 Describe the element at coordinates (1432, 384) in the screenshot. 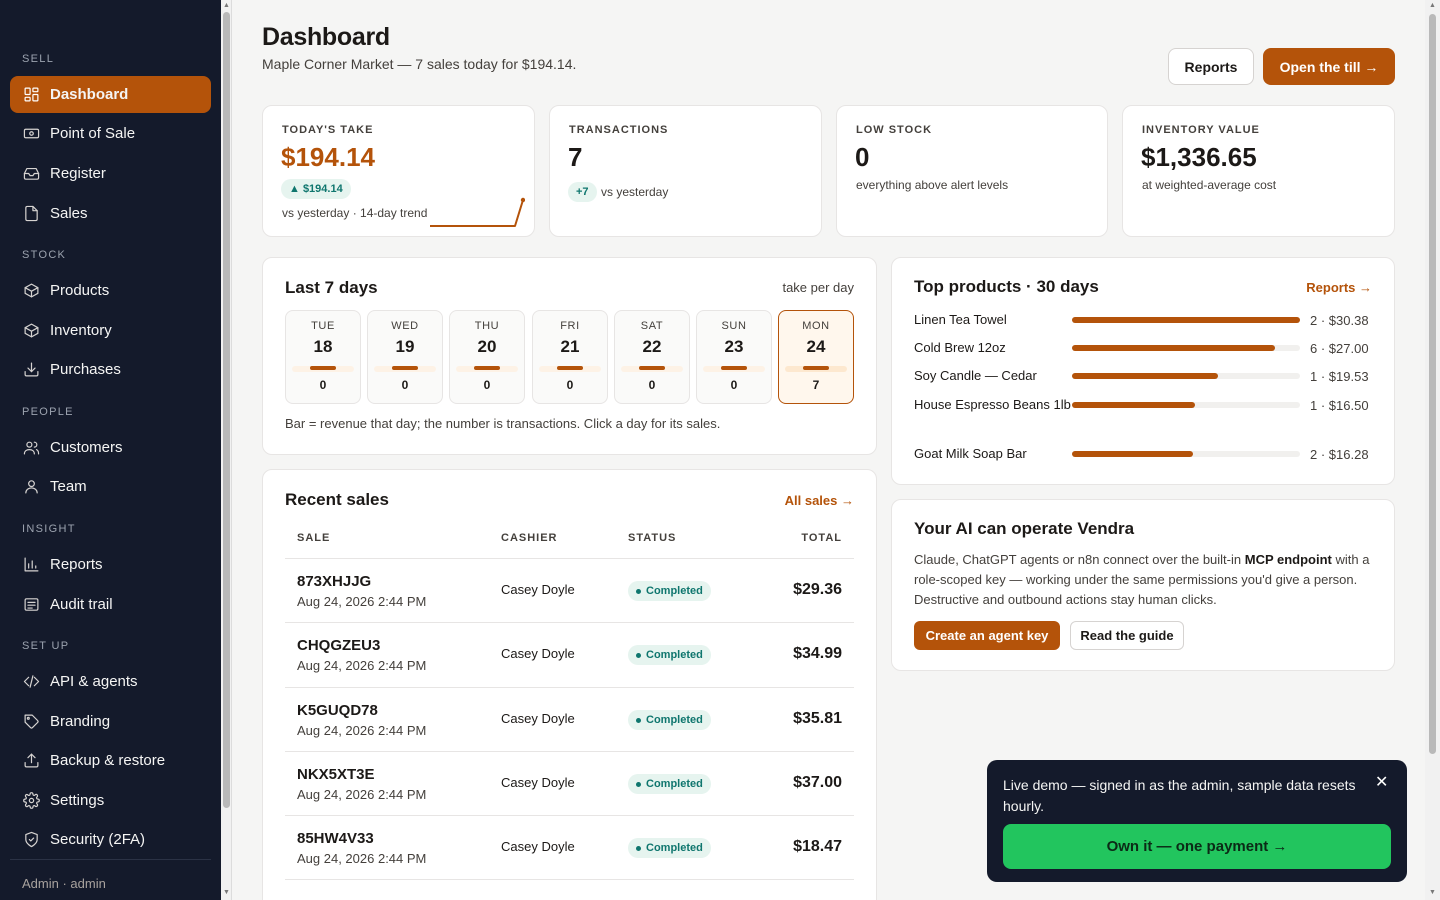

I see `page-scroll-thumb` at that location.